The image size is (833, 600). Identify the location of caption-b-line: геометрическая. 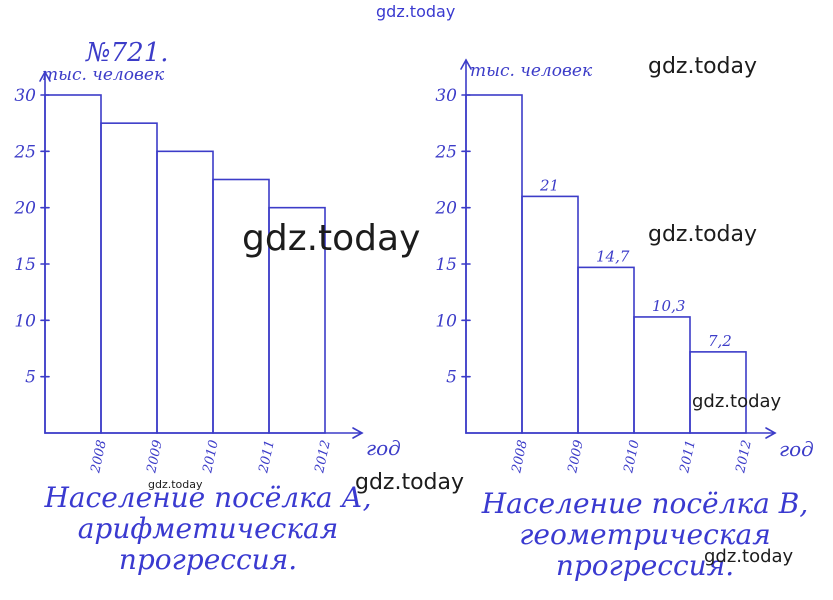
(645, 534).